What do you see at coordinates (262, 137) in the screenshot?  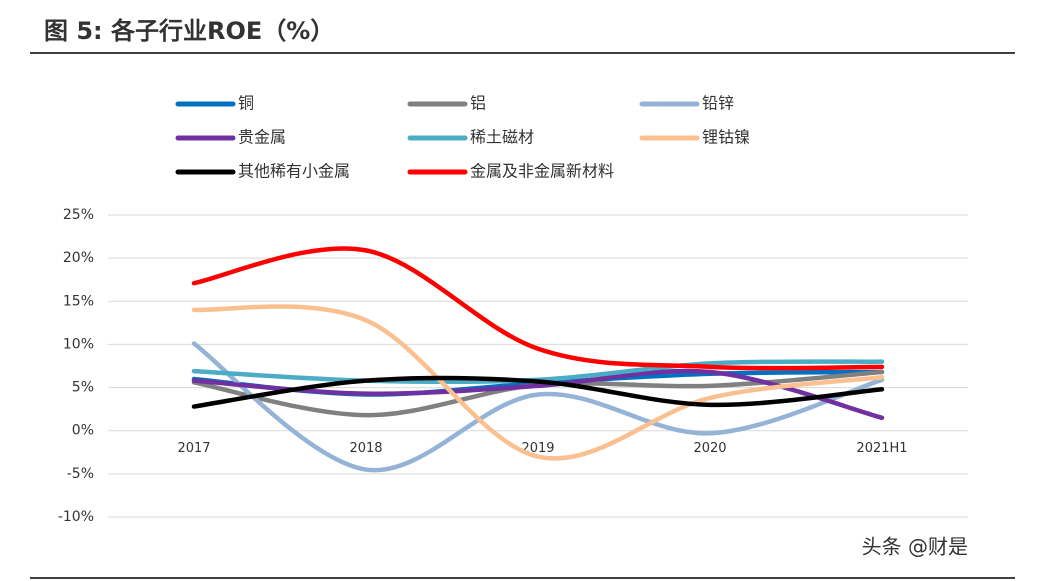 I see `legend-label: 贵金属` at bounding box center [262, 137].